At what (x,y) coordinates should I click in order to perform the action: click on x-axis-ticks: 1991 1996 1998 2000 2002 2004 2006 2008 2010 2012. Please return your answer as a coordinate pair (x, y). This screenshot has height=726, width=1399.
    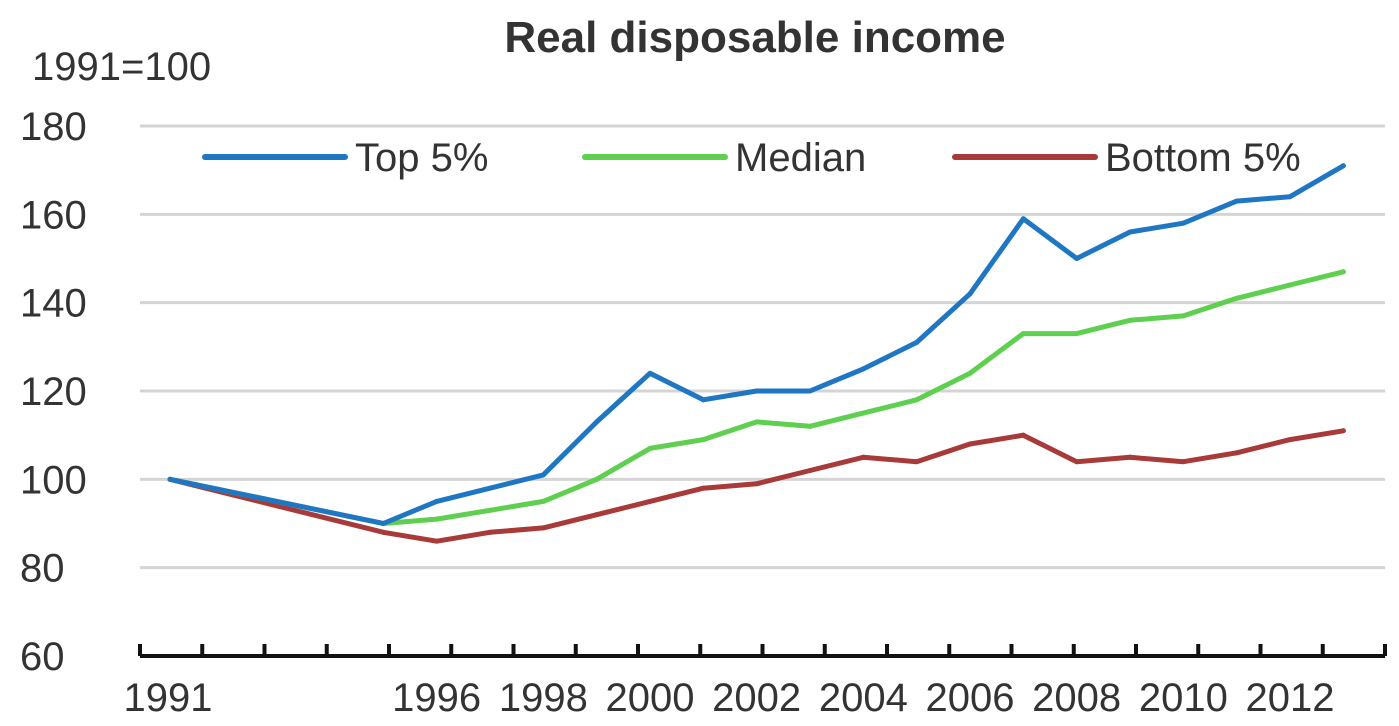
    Looking at the image, I should click on (755, 682).